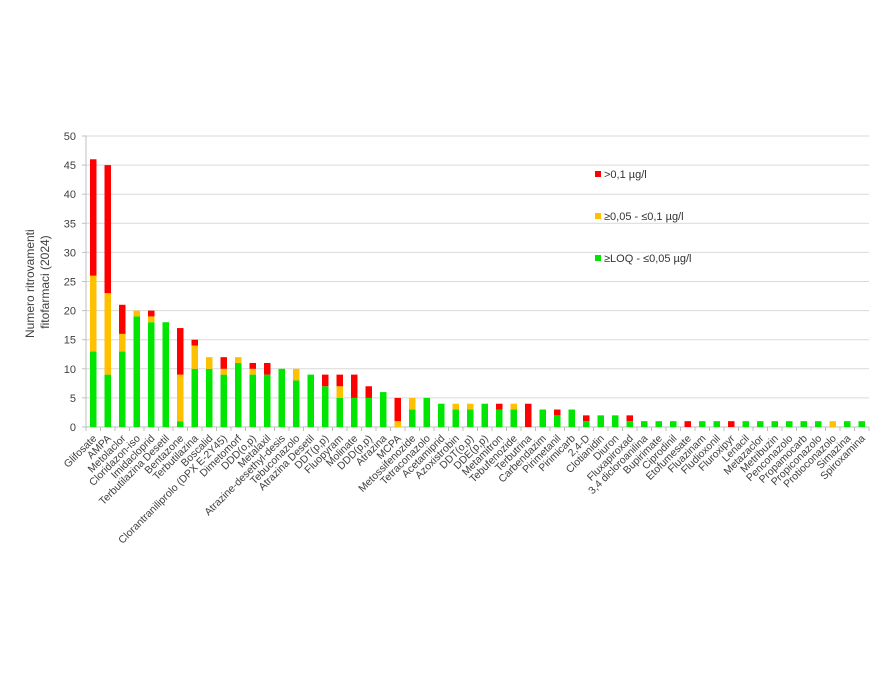 Image resolution: width=882 pixels, height=682 pixels. I want to click on legend-label: >0,1 µg/l, so click(625, 175).